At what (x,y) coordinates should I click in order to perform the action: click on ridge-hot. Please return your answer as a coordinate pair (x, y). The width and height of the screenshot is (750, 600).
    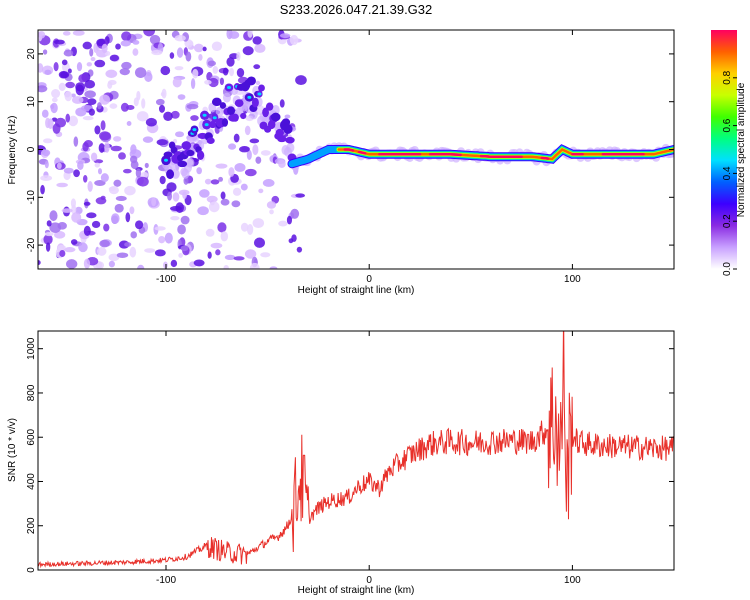
    Looking at the image, I should click on (229, 88).